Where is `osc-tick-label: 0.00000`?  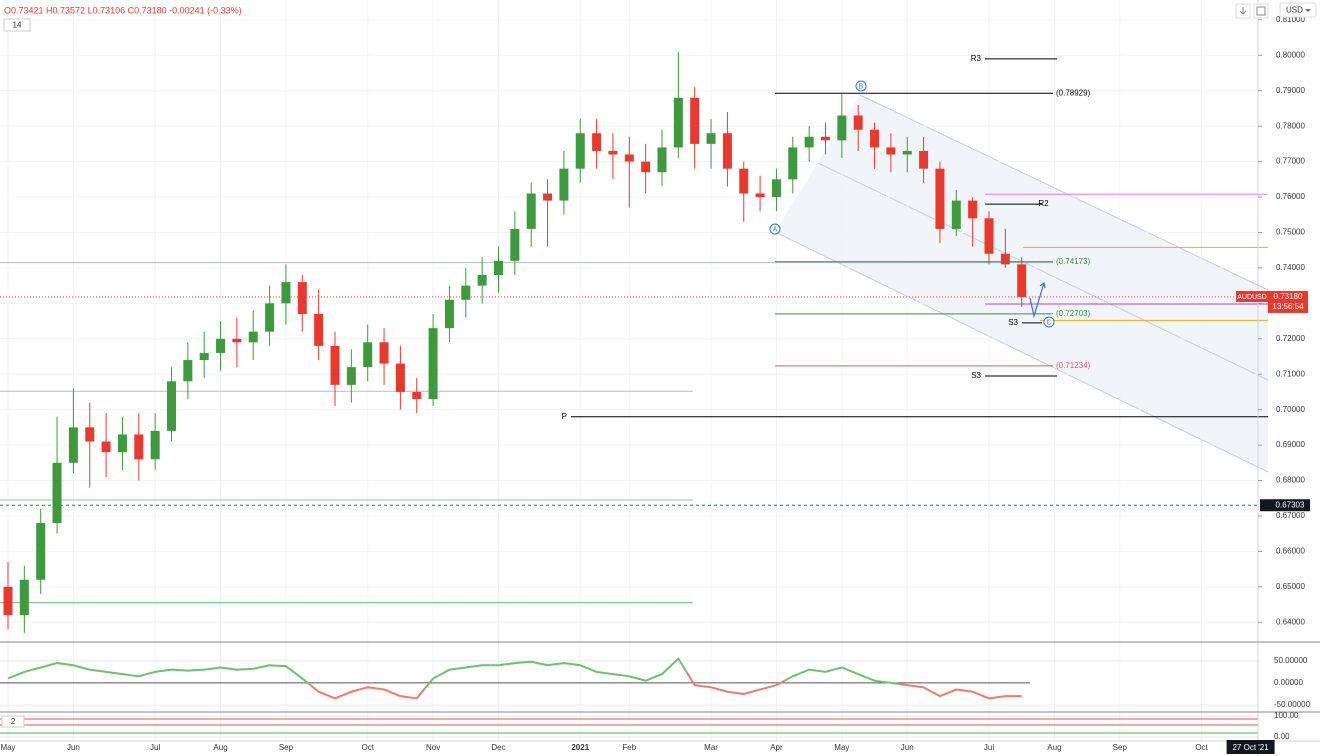 osc-tick-label: 0.00000 is located at coordinates (1288, 682).